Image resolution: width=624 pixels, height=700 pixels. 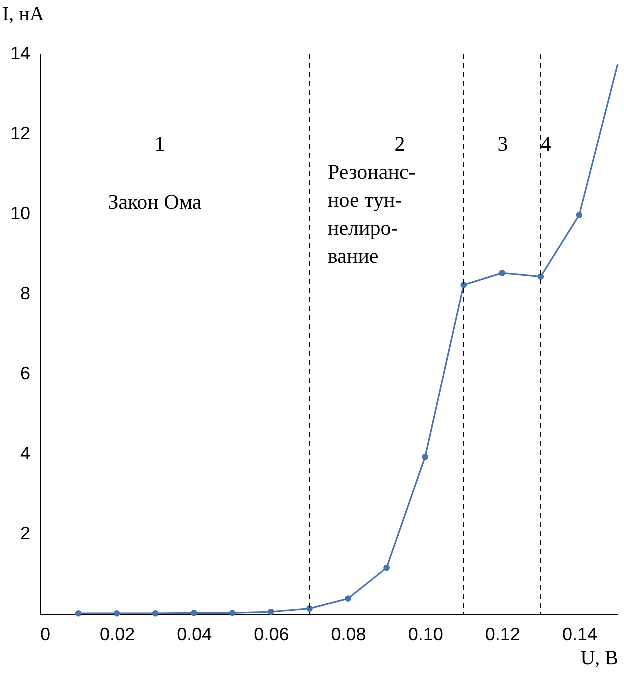 I want to click on x-tick-label: 0.10, so click(x=426, y=634).